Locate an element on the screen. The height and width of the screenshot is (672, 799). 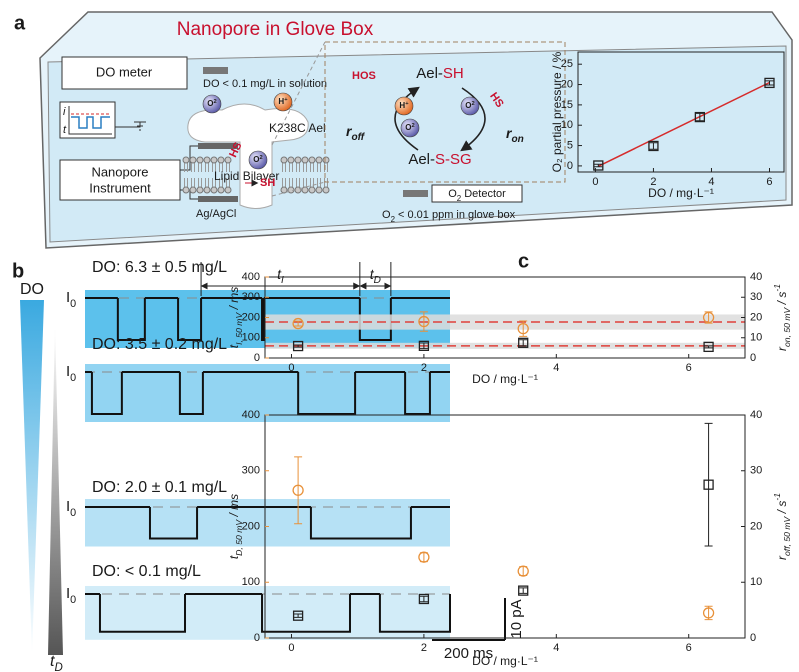
text-part: 2 is located at coordinates (393, 219).